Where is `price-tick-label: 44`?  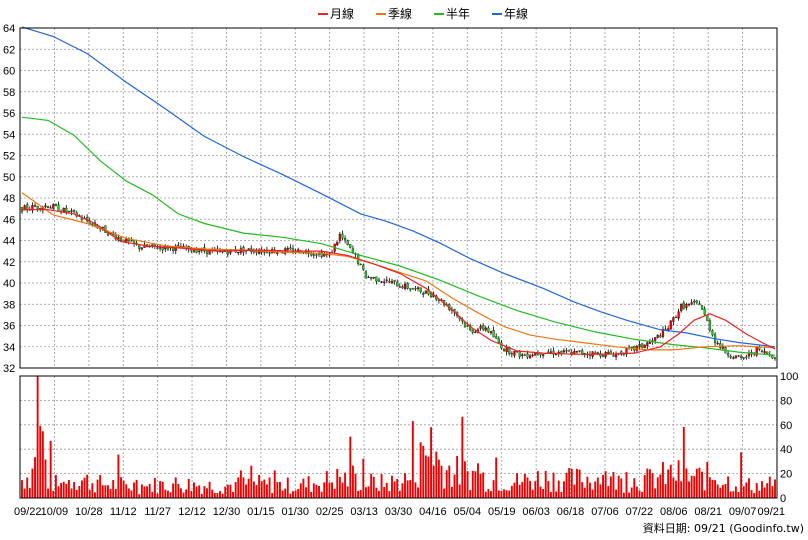
price-tick-label: 44 is located at coordinates (9, 242).